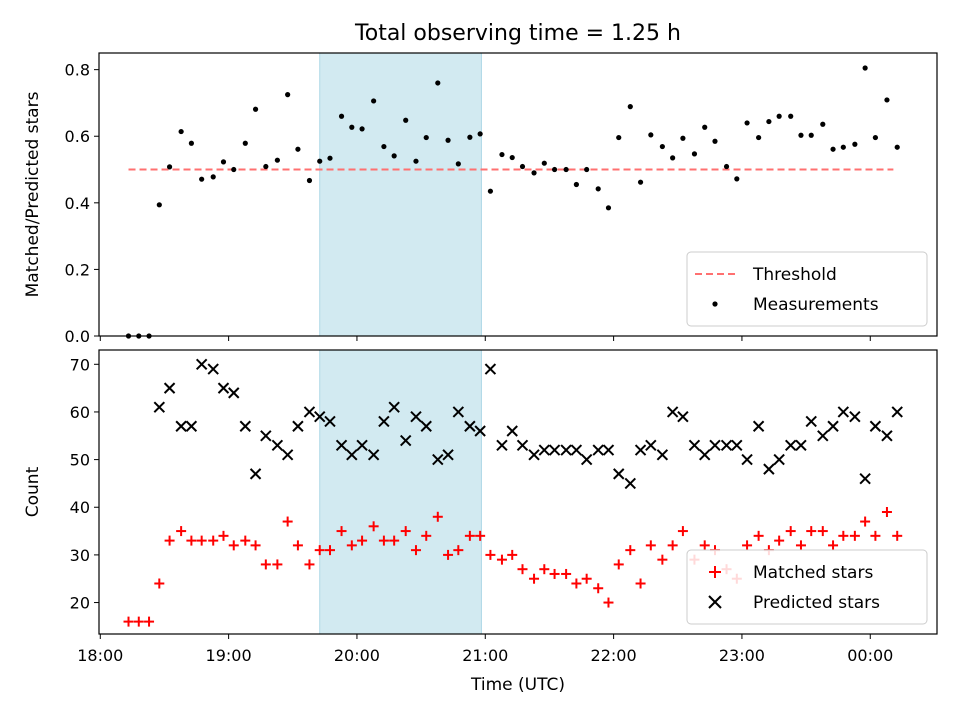 The image size is (960, 720). What do you see at coordinates (80, 507) in the screenshot?
I see `y-tick-label: 40` at bounding box center [80, 507].